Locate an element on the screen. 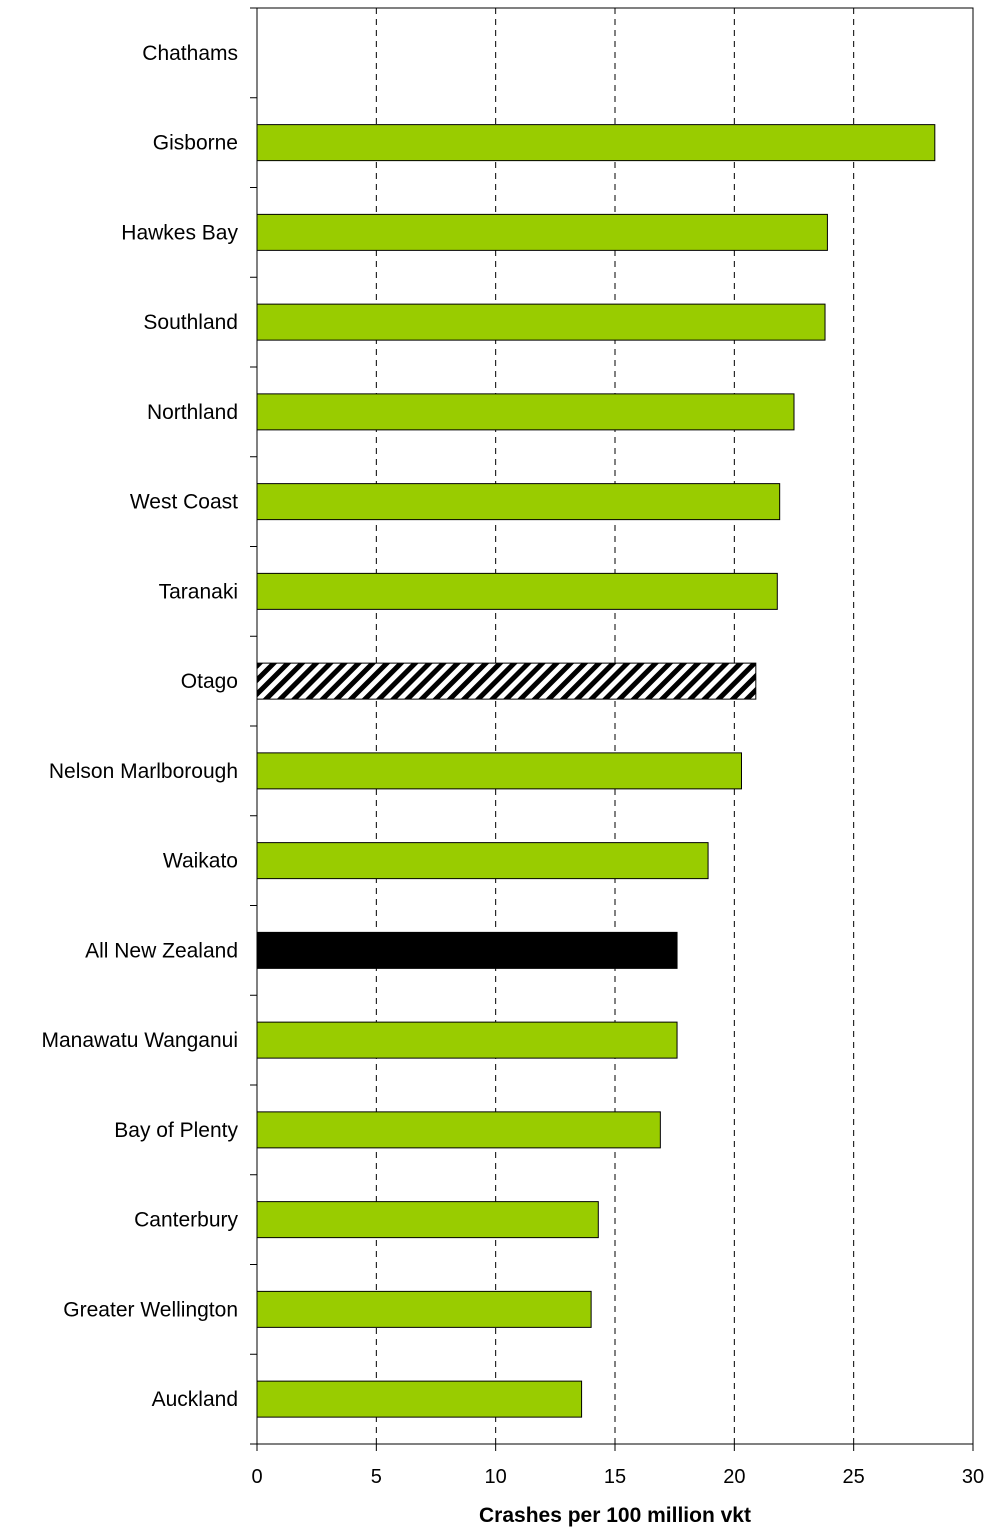 This screenshot has width=989, height=1537. category-label: Hawkes Bay is located at coordinates (179, 232).